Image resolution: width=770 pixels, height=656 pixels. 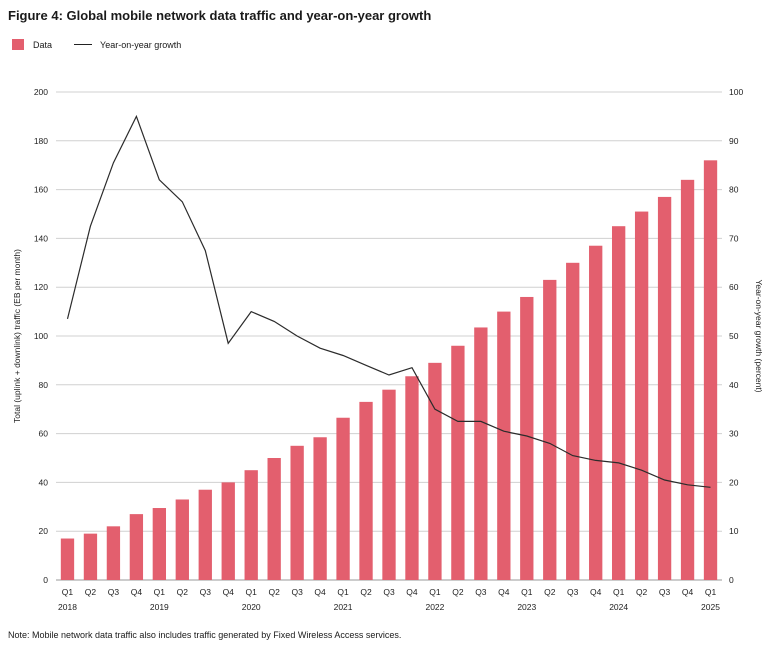 What do you see at coordinates (18, 44) in the screenshot?
I see `legend-swatch-bar` at bounding box center [18, 44].